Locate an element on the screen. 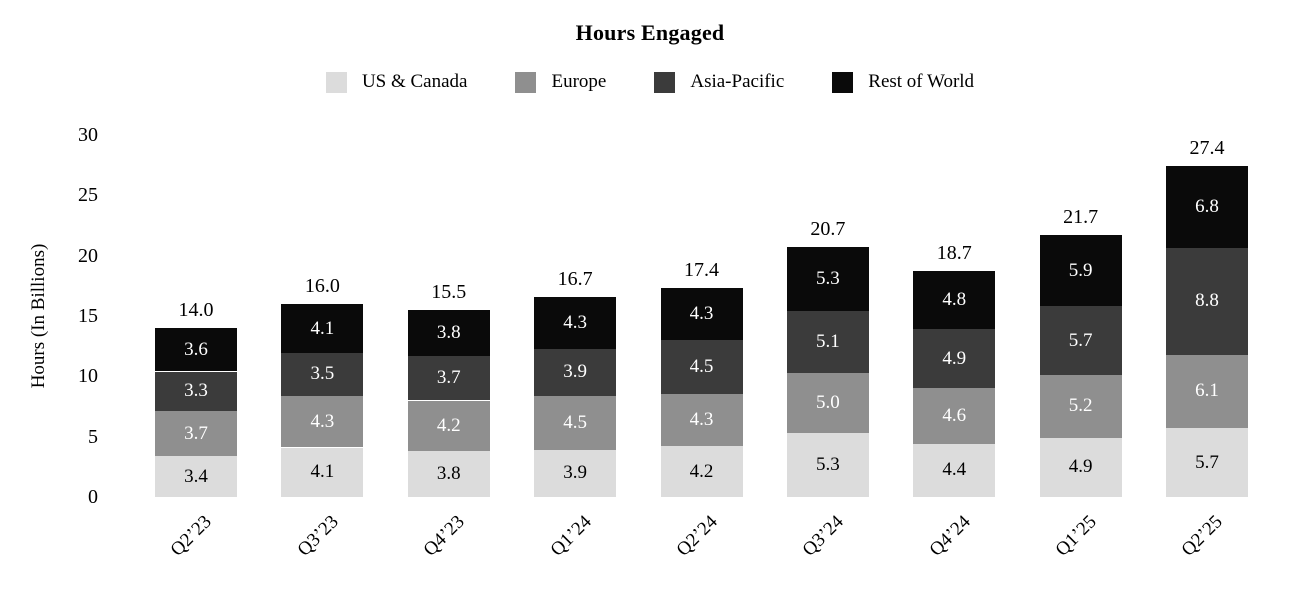 The width and height of the screenshot is (1300, 600). bar-segment-us-canada: 4.2 is located at coordinates (701, 471).